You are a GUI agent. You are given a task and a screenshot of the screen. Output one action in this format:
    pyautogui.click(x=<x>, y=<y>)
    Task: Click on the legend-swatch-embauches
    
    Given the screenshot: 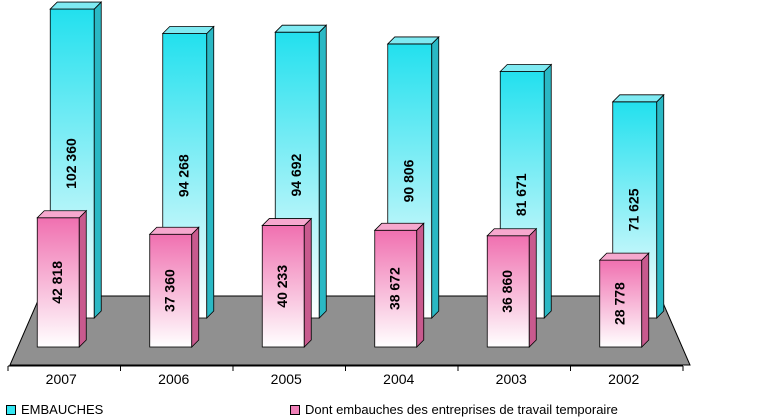 What is the action you would take?
    pyautogui.click(x=11, y=409)
    